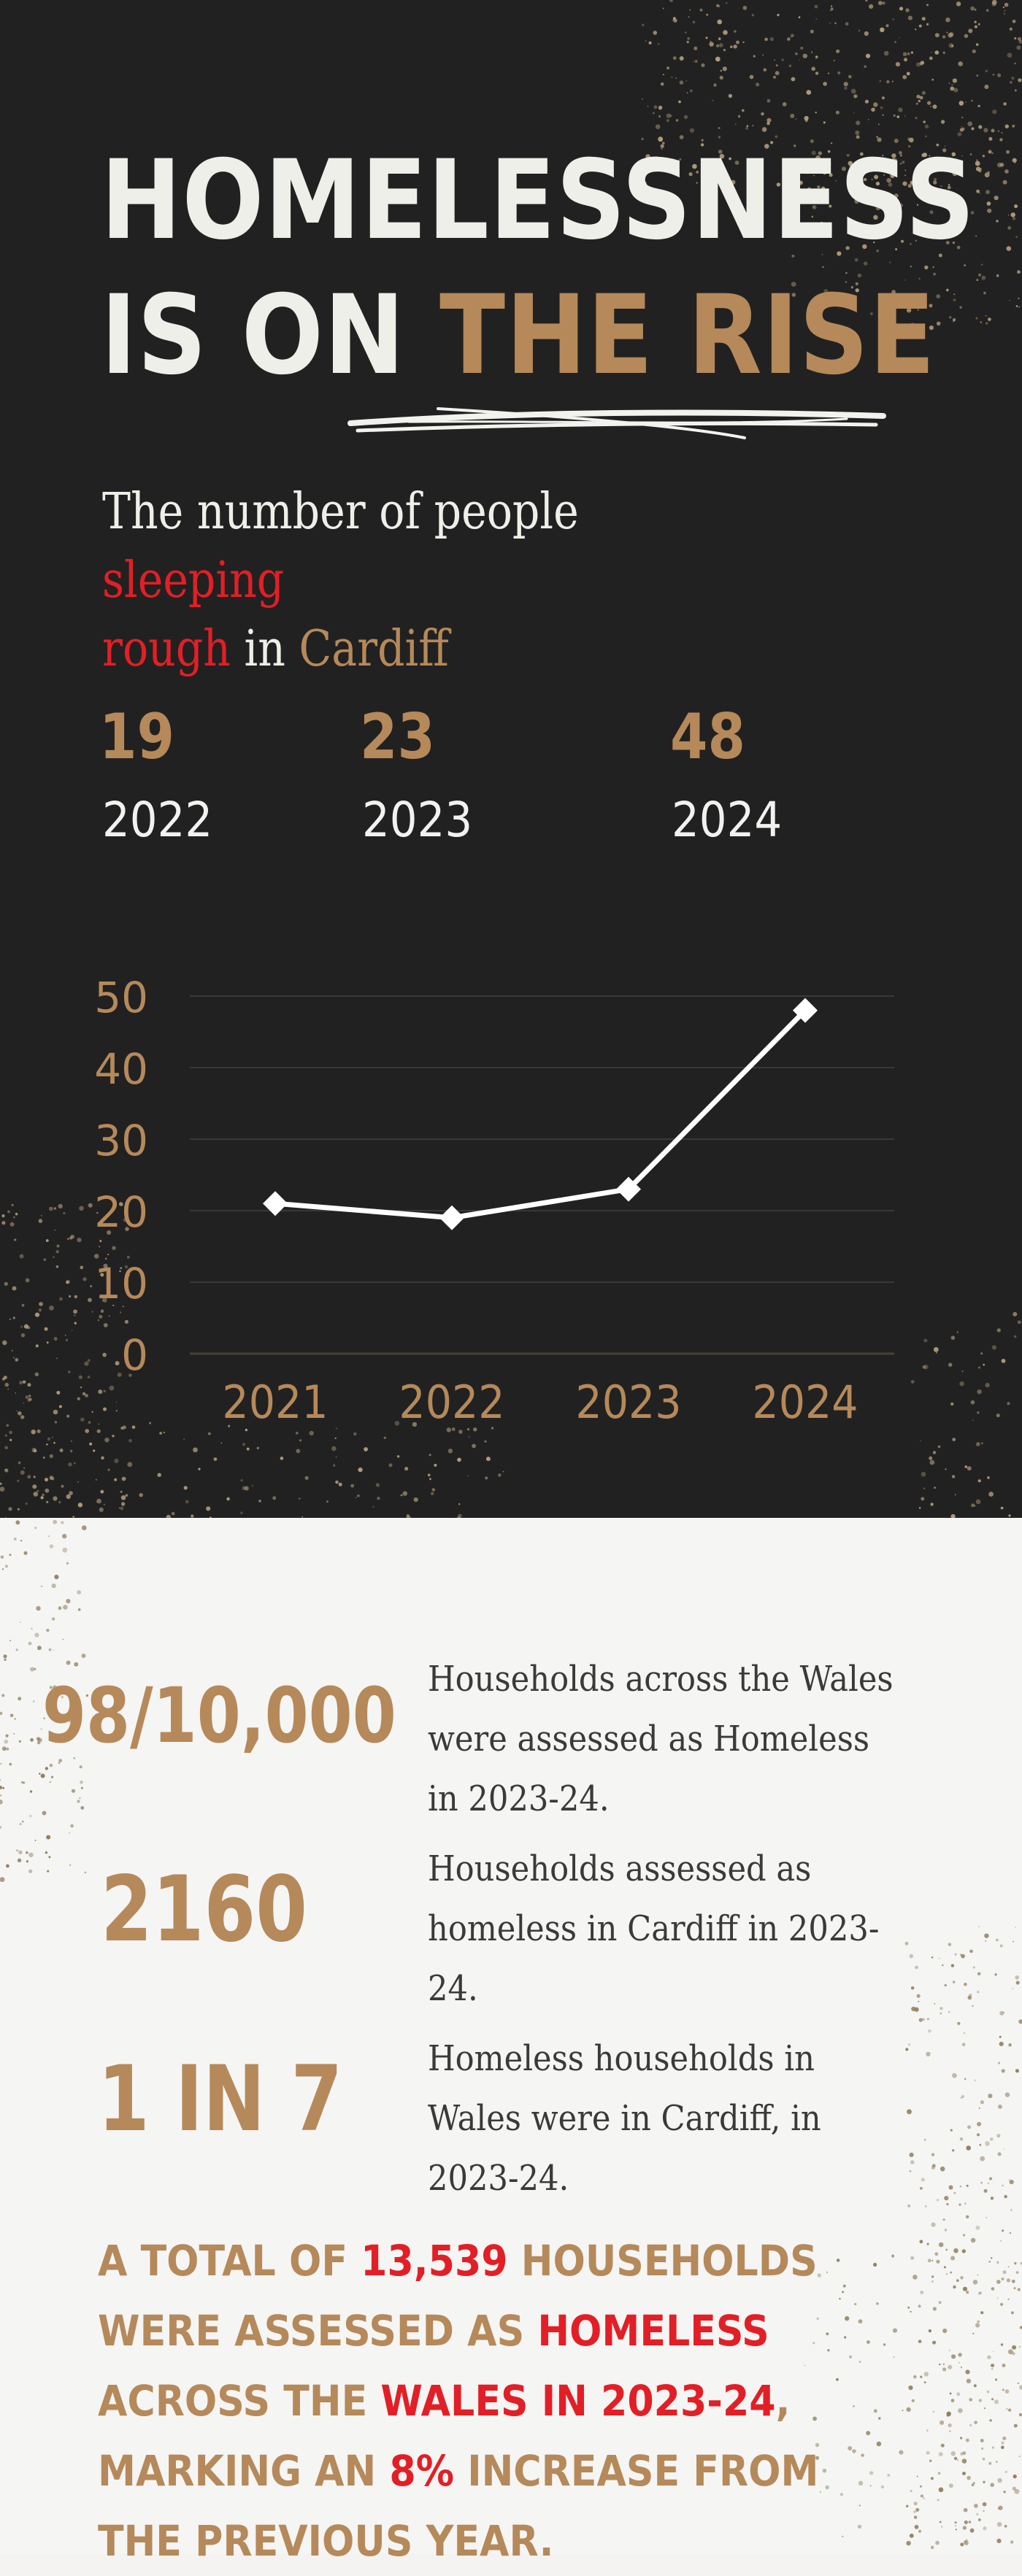 The image size is (1022, 2576). I want to click on x-tick-label: 2023, so click(628, 1403).